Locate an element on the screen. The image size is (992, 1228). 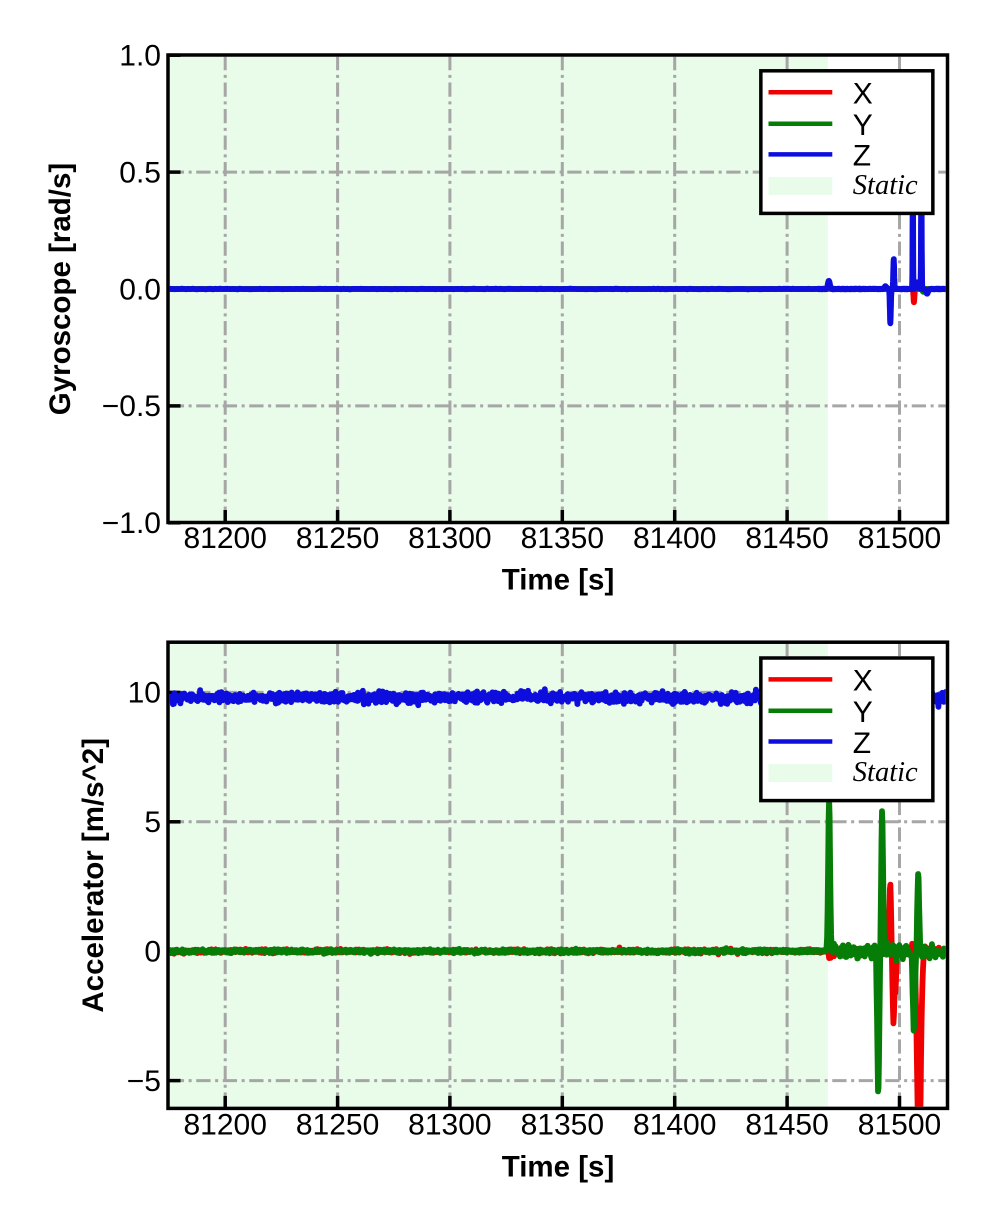
svg-text: 0 is located at coordinates (152, 952).